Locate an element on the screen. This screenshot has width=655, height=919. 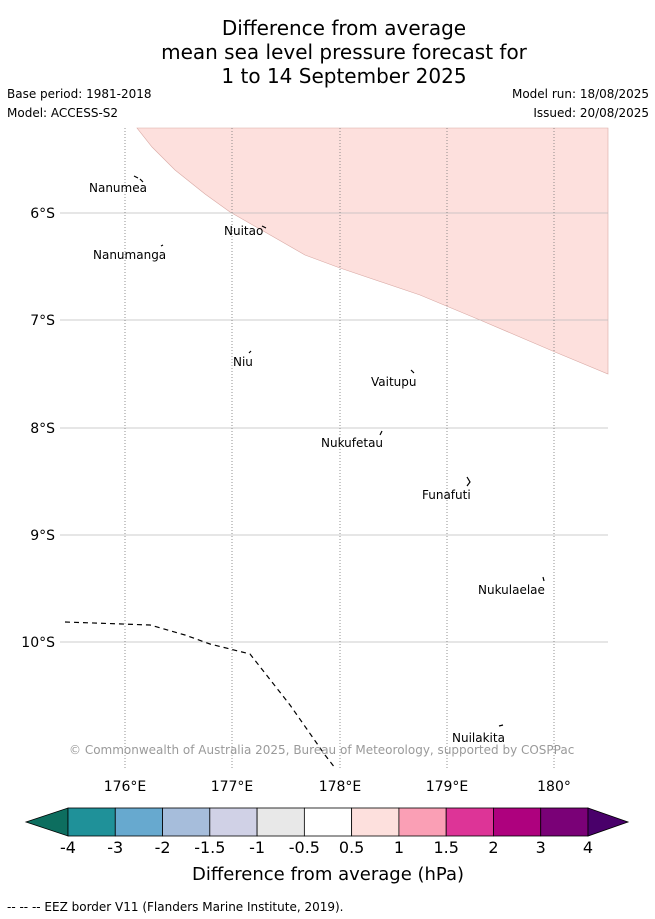
colorbar-tick-label: 1 is located at coordinates (399, 847).